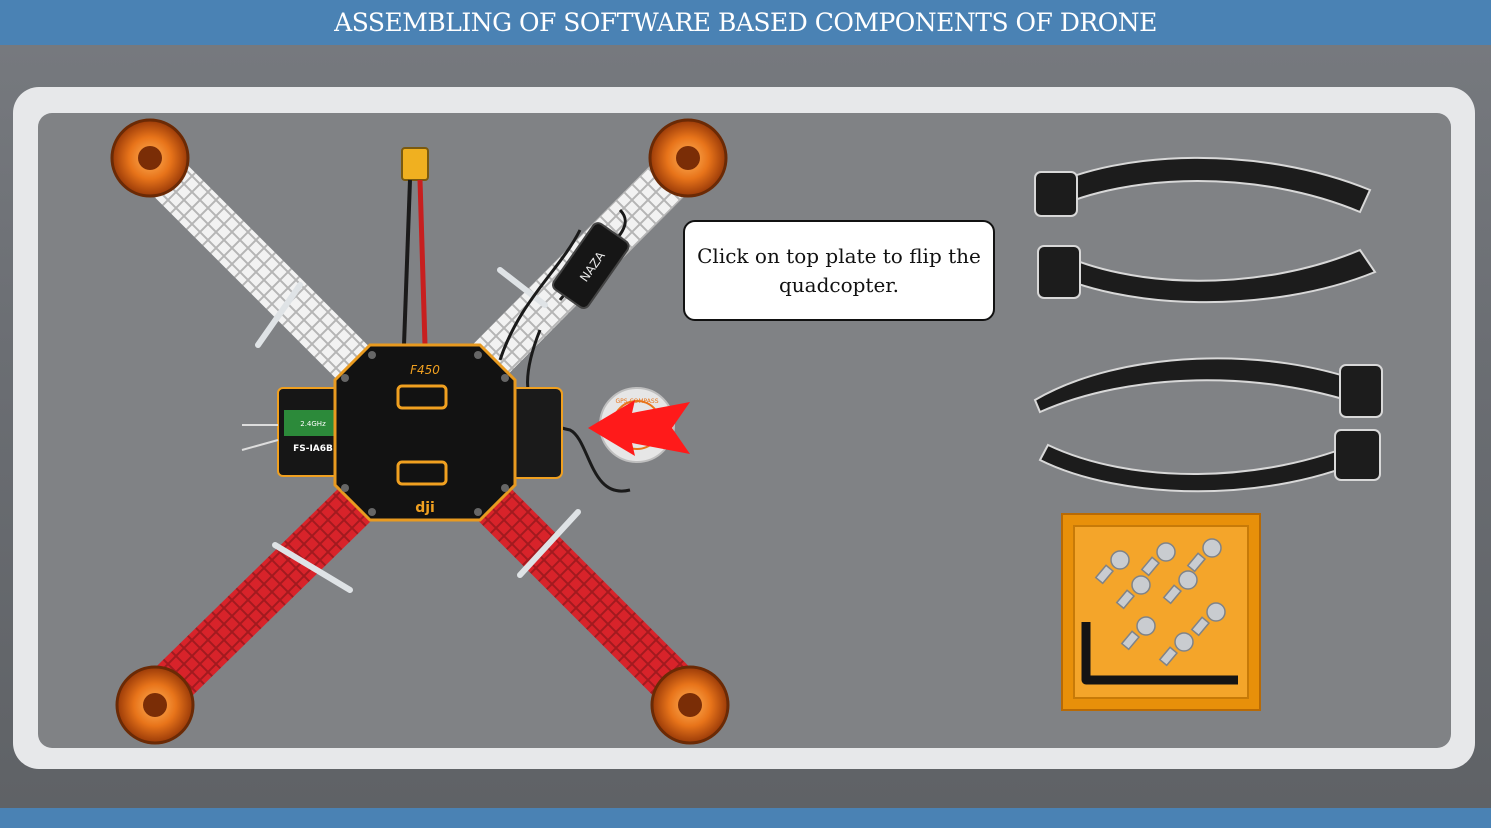 The height and width of the screenshot is (828, 1491). Describe the element at coordinates (690, 705) in the screenshot. I see `motor-rear-right` at that location.